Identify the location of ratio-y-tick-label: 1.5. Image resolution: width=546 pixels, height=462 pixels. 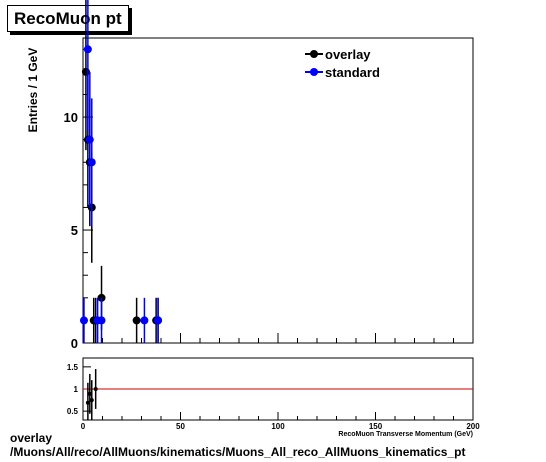
(73, 367).